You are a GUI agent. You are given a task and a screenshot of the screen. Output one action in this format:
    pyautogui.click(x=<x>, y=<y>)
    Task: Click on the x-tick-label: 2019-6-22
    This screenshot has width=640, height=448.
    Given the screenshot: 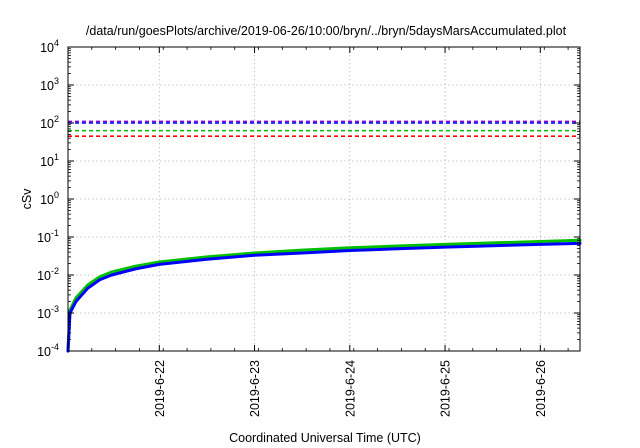 What is the action you would take?
    pyautogui.click(x=160, y=388)
    